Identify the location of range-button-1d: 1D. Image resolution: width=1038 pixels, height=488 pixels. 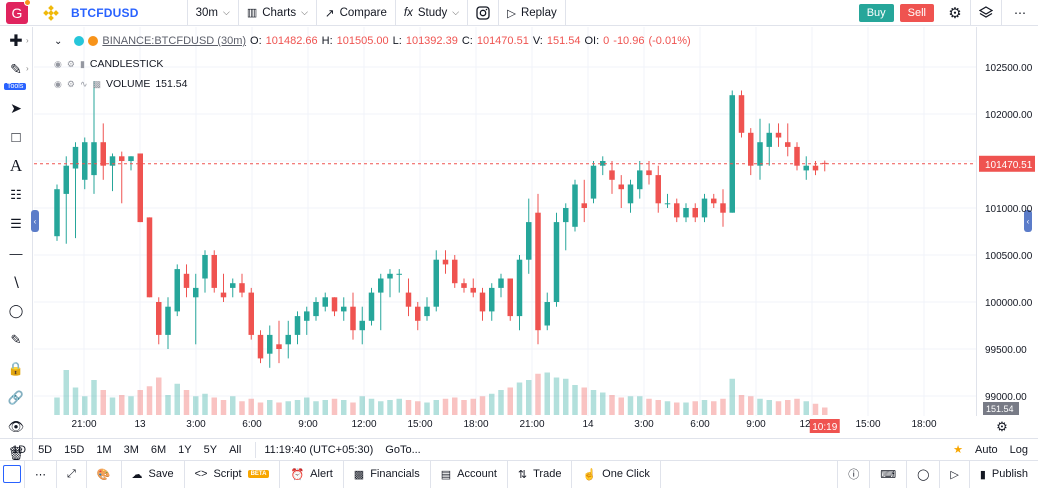
(19, 449).